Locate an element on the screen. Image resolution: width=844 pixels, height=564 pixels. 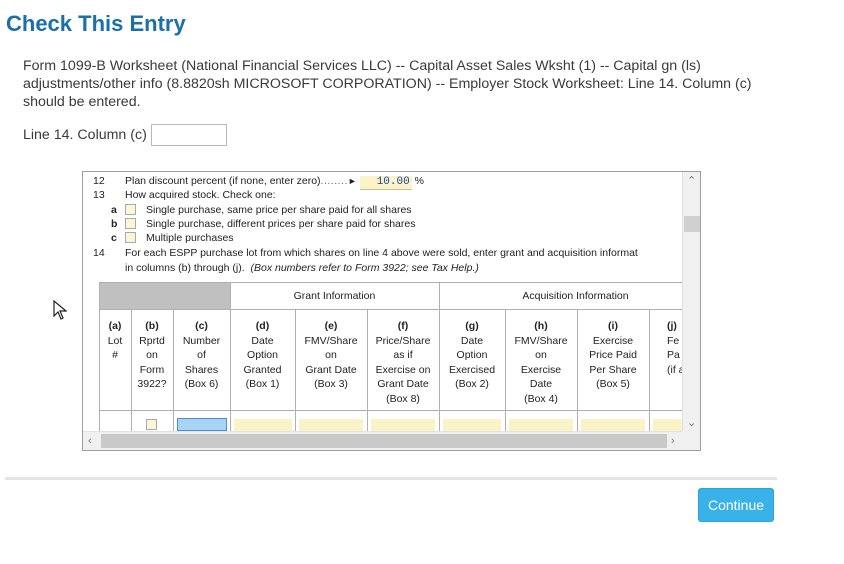
continue-button: Continue is located at coordinates (736, 505).